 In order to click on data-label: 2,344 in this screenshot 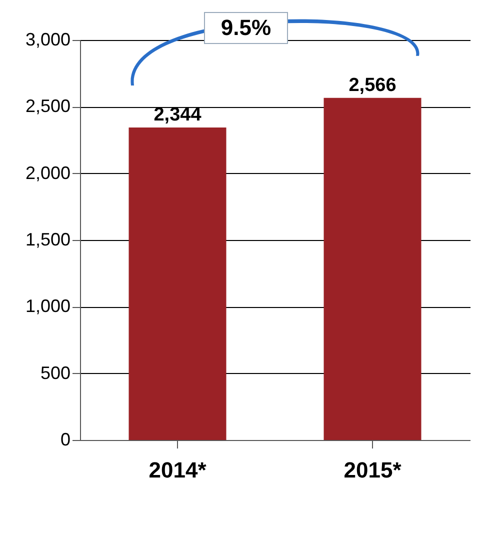, I will do `click(178, 115)`.